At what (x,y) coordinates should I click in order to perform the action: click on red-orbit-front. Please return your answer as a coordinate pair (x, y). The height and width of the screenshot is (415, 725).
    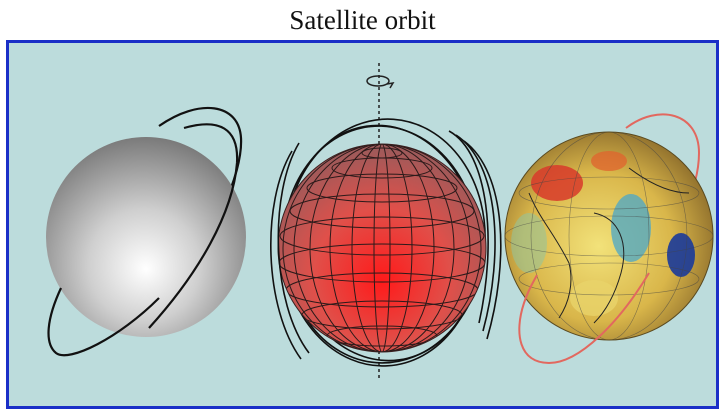
    Looking at the image, I should click on (584, 318).